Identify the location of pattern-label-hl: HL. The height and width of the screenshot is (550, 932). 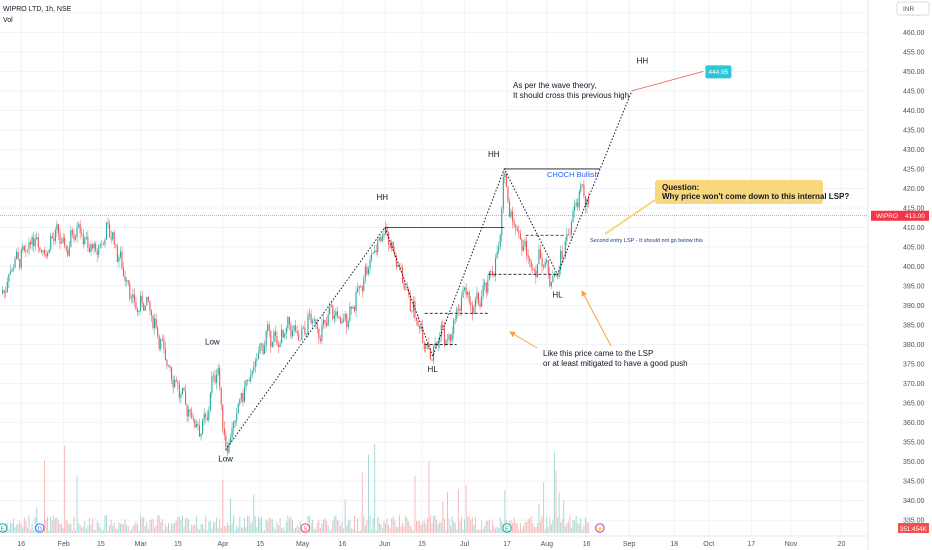
(433, 369).